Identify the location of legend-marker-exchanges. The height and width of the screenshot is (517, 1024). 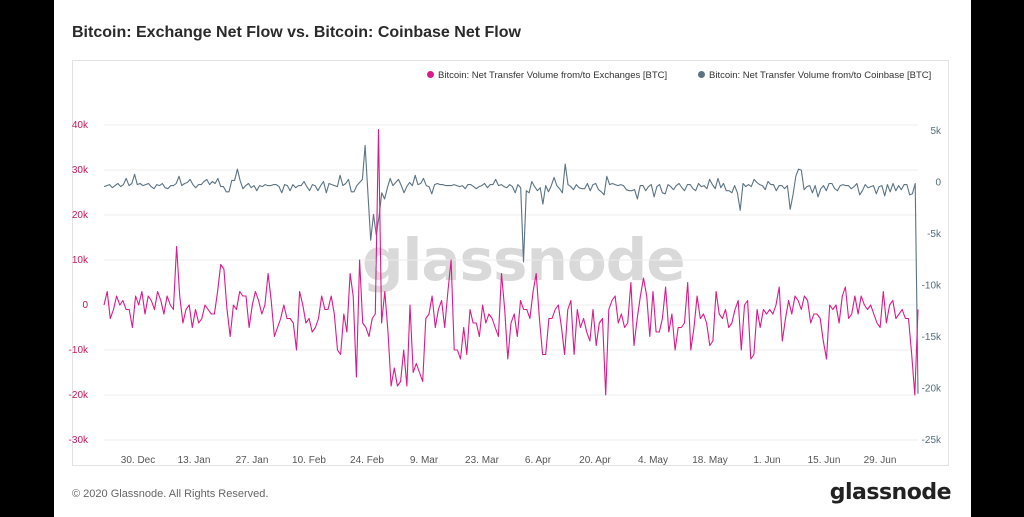
(430, 74).